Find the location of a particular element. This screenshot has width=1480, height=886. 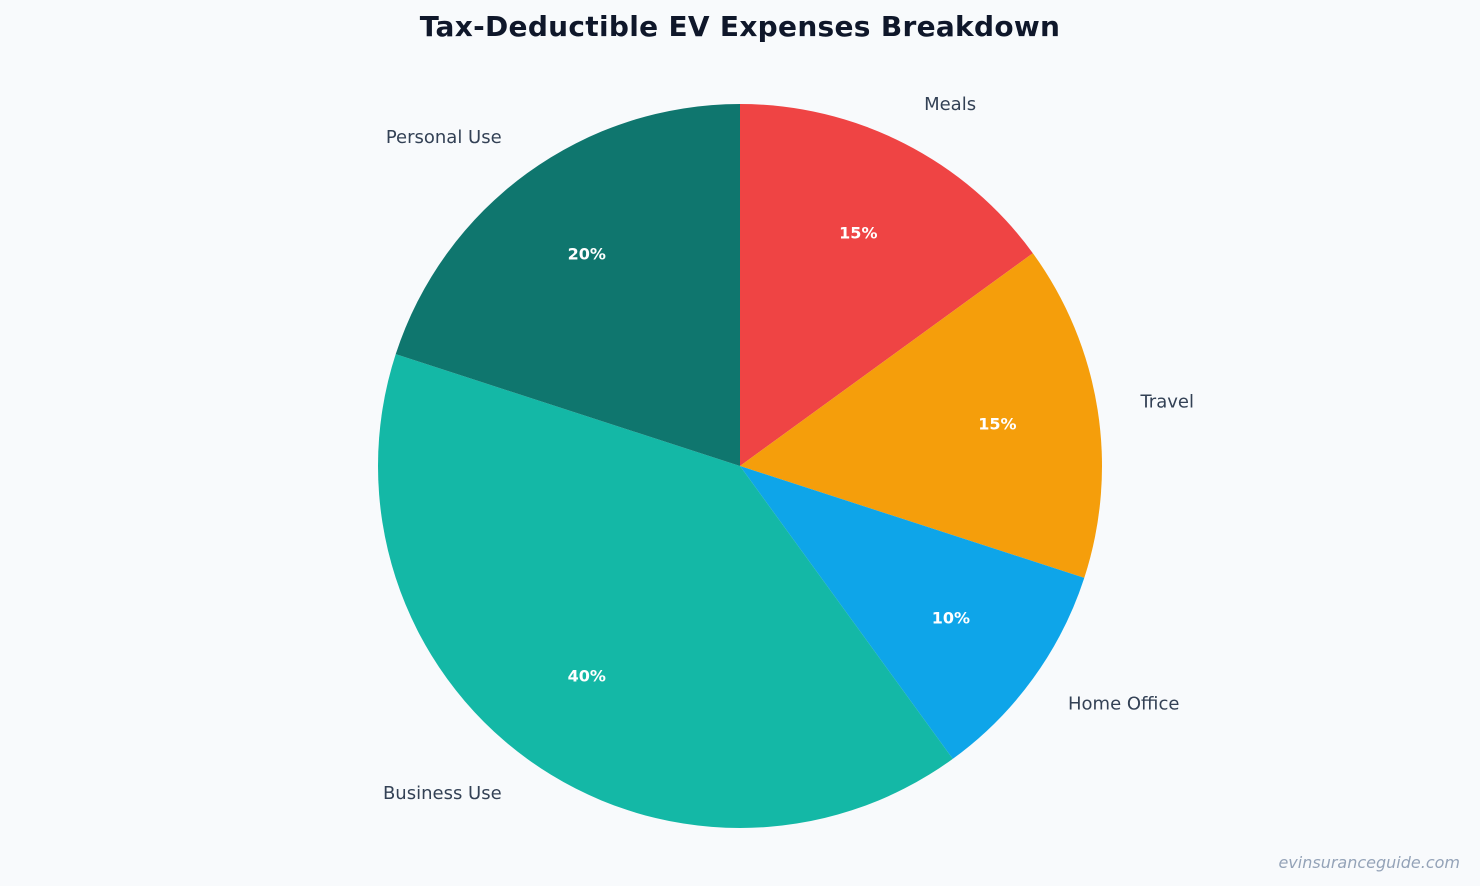

category-label: Travel is located at coordinates (1166, 402).